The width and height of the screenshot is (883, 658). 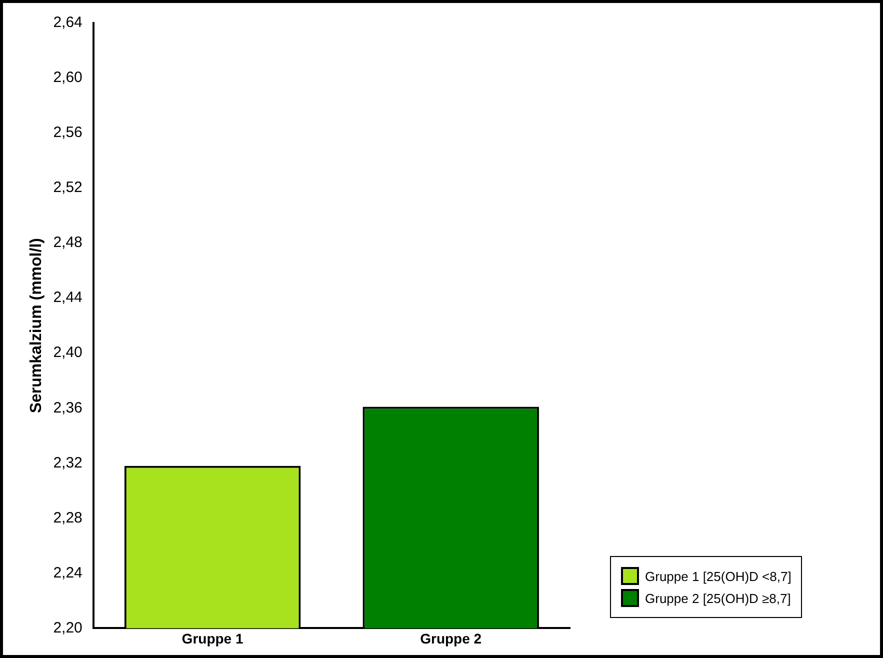 What do you see at coordinates (718, 576) in the screenshot?
I see `legend-label: Gruppe 1 [25(OH)D <8,7]` at bounding box center [718, 576].